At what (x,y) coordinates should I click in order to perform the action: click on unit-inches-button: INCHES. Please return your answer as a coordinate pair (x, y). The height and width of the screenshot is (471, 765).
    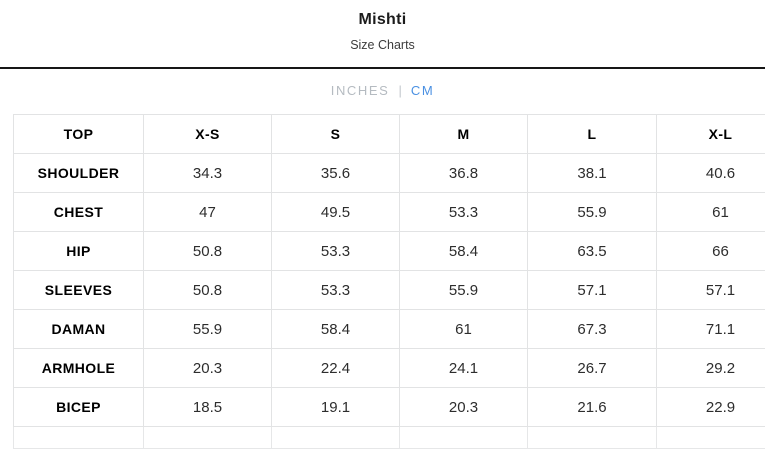
    Looking at the image, I should click on (360, 90).